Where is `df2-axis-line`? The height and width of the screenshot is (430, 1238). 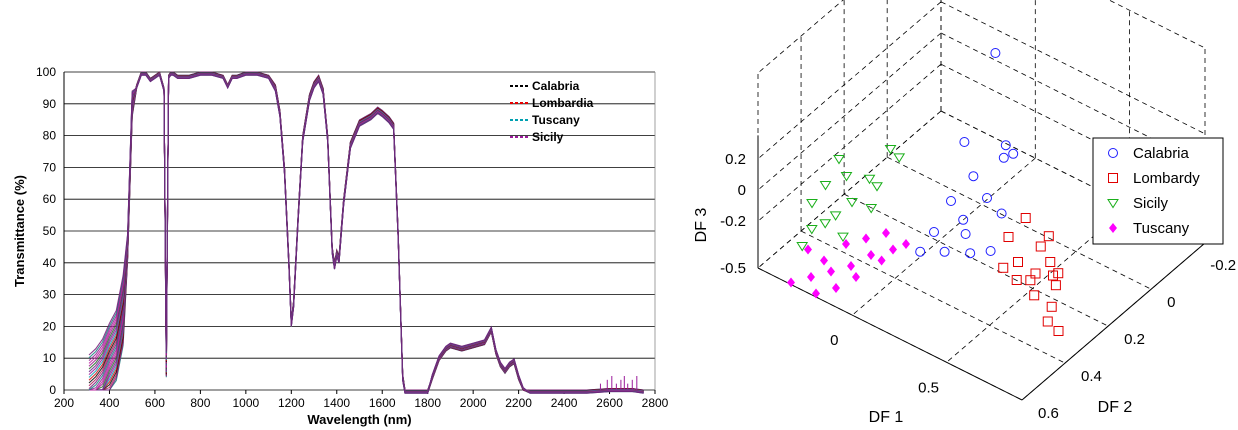
df2-axis-line is located at coordinates (1113, 321).